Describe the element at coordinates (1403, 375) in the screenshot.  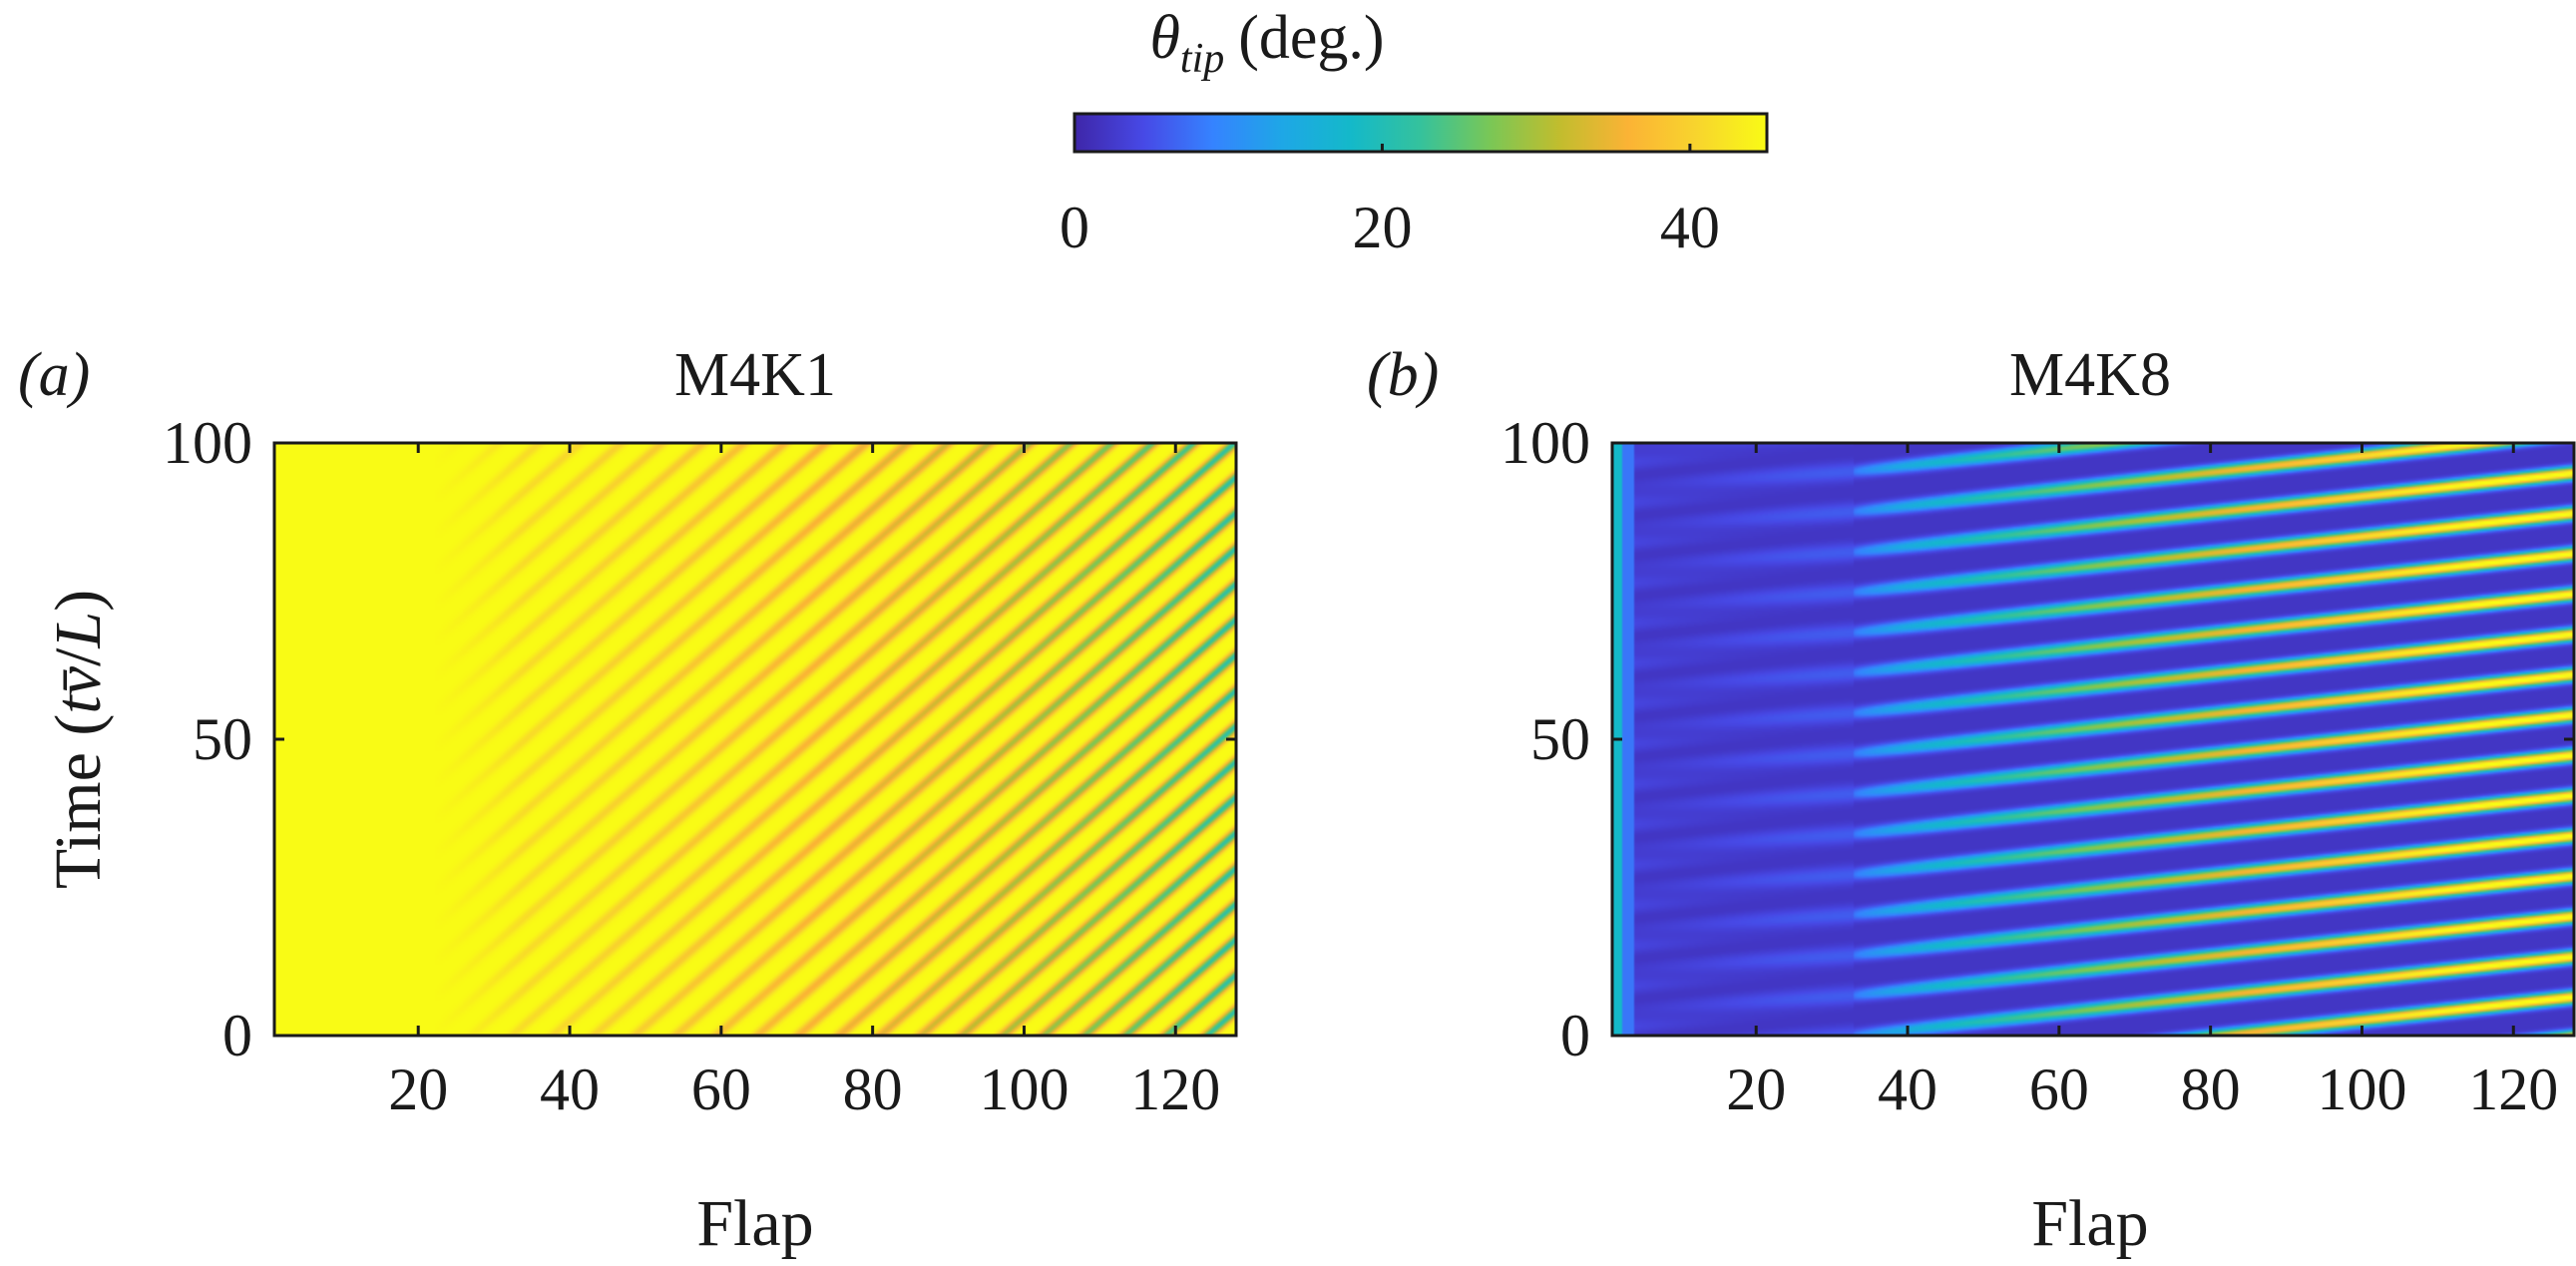
I see `panel-b-letter: (b)` at that location.